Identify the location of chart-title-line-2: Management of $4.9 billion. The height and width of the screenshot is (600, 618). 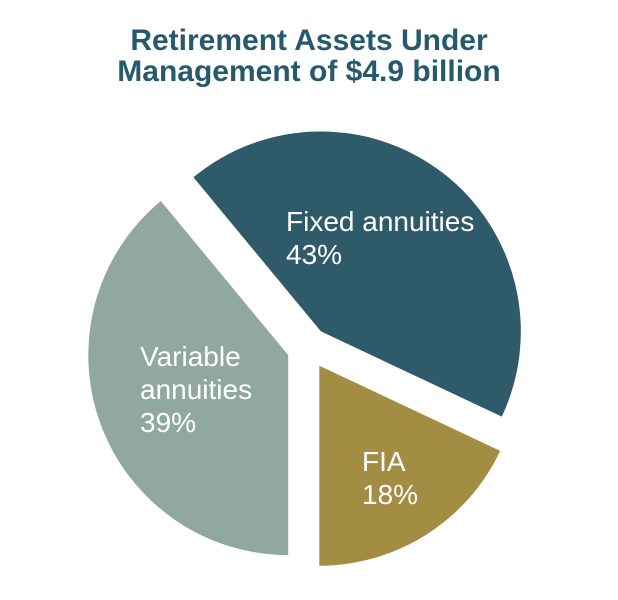
(309, 71).